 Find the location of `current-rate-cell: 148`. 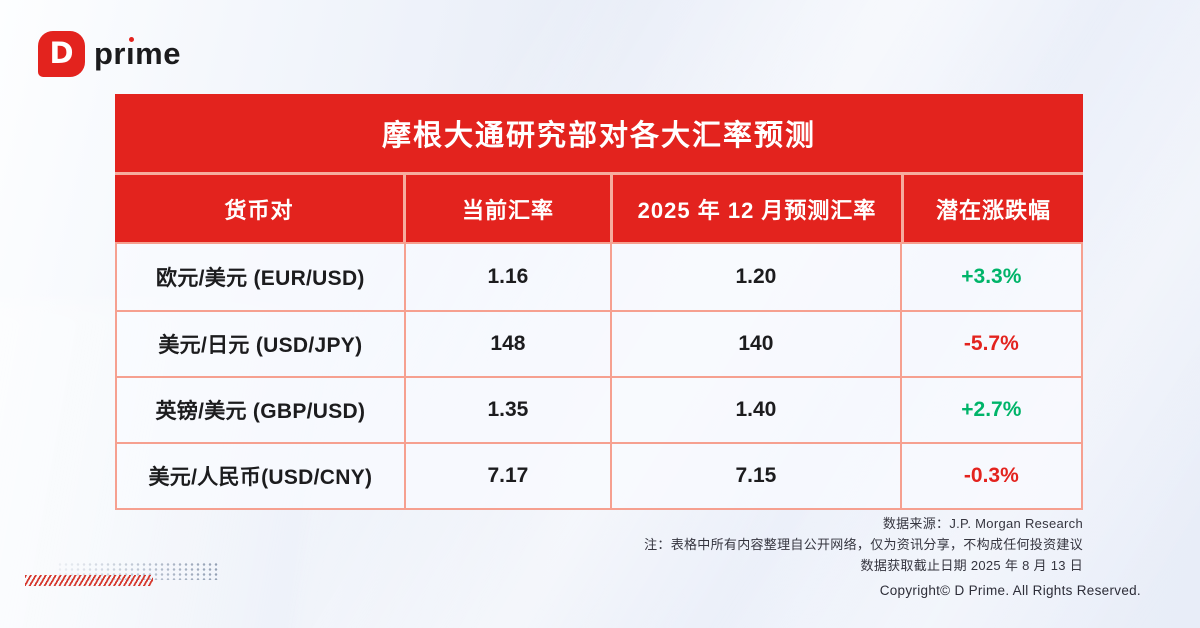

current-rate-cell: 148 is located at coordinates (506, 344).